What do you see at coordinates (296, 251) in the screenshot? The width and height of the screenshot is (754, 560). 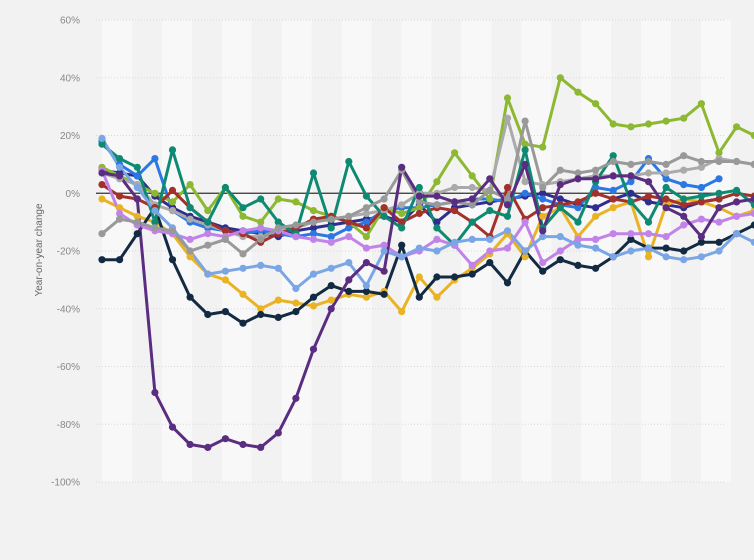 I see `column-band` at bounding box center [296, 251].